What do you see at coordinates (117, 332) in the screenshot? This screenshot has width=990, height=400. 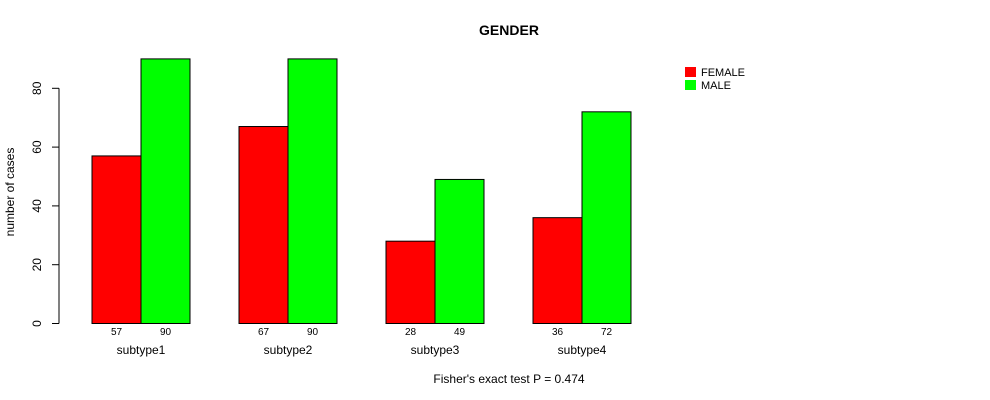 I see `bar-count-label: 57` at bounding box center [117, 332].